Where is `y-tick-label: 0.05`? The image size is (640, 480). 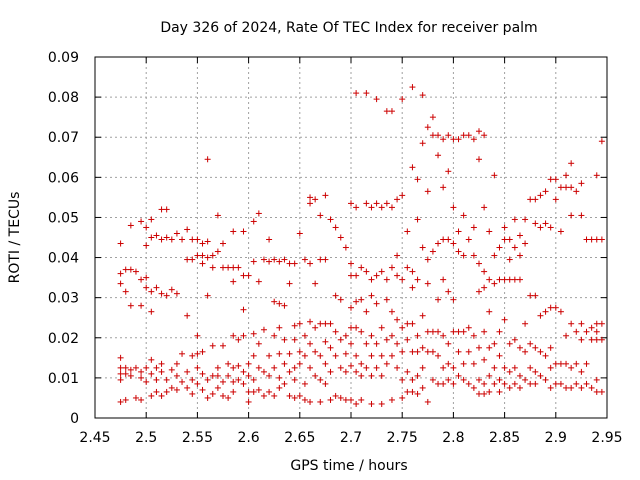 y-tick-label: 0.05 is located at coordinates (63, 218).